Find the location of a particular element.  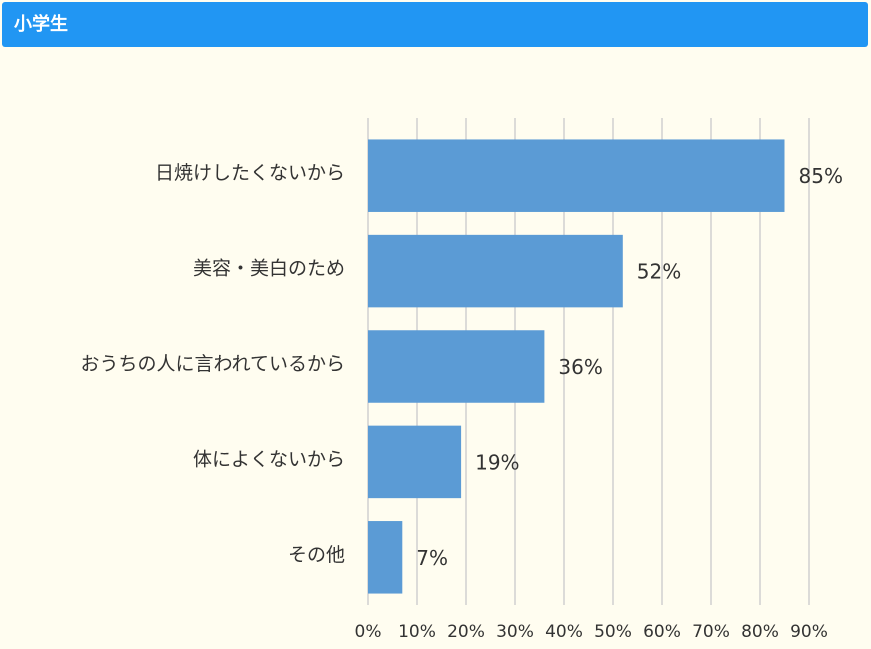

value-label: 52% is located at coordinates (659, 272).